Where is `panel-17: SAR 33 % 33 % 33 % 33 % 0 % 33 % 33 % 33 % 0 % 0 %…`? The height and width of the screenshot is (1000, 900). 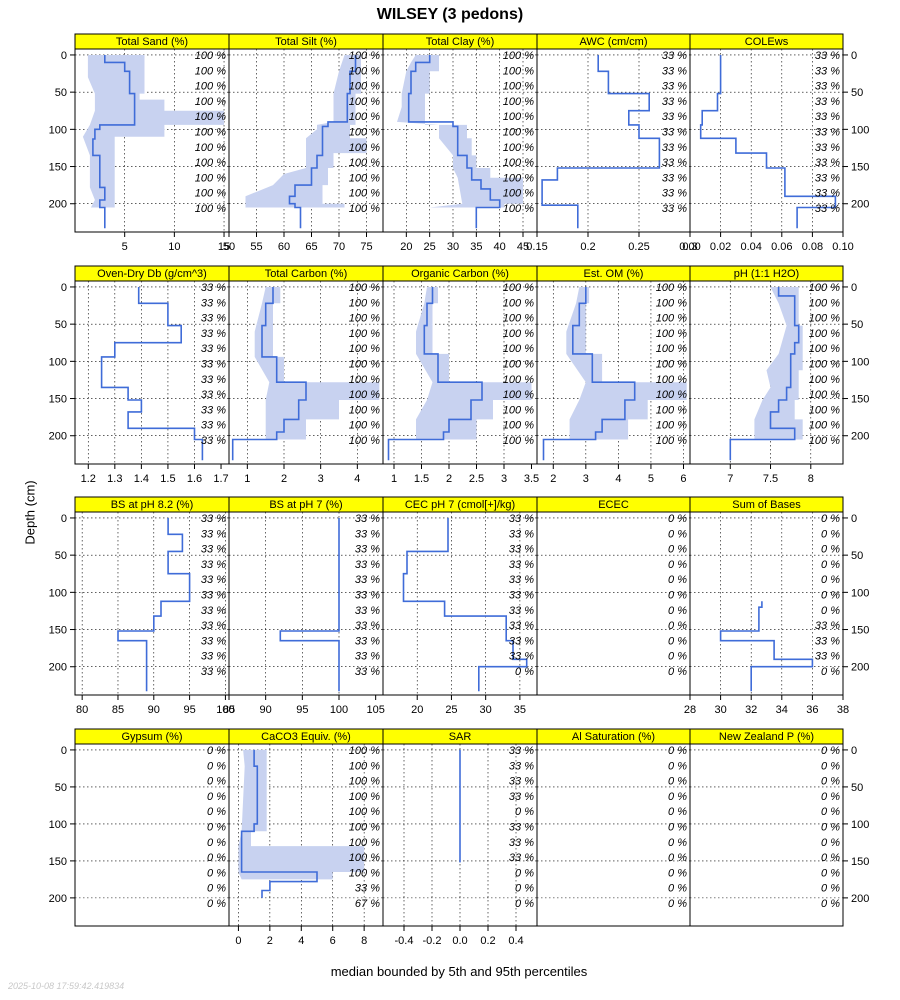 panel-17: SAR 33 % 33 % 33 % 33 % 0 % 33 % 33 % 33 % 0 % 0 %… is located at coordinates (460, 837).